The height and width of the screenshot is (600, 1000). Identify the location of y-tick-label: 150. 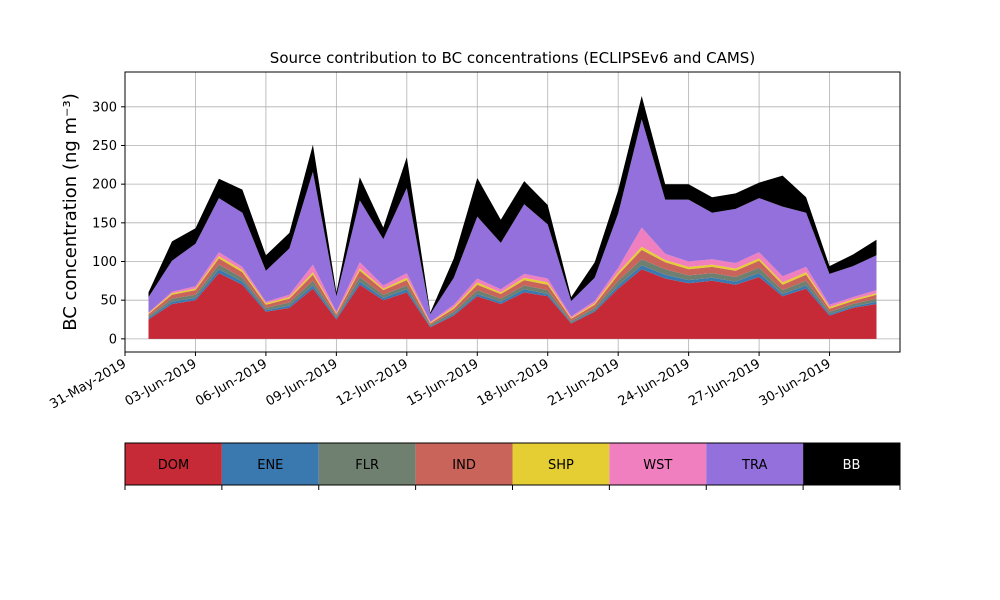
(104, 223).